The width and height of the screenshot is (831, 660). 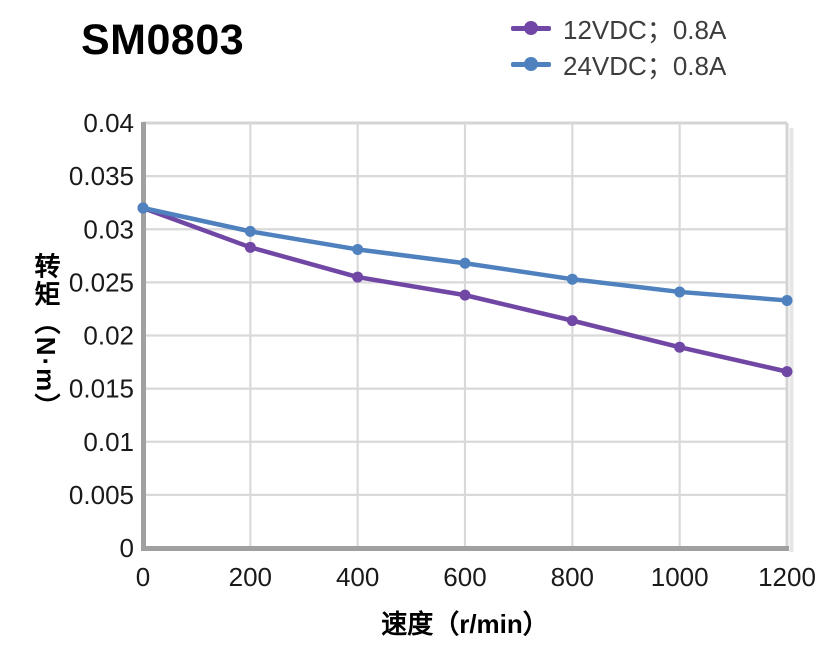 I want to click on chart-title: SM0803, so click(x=163, y=40).